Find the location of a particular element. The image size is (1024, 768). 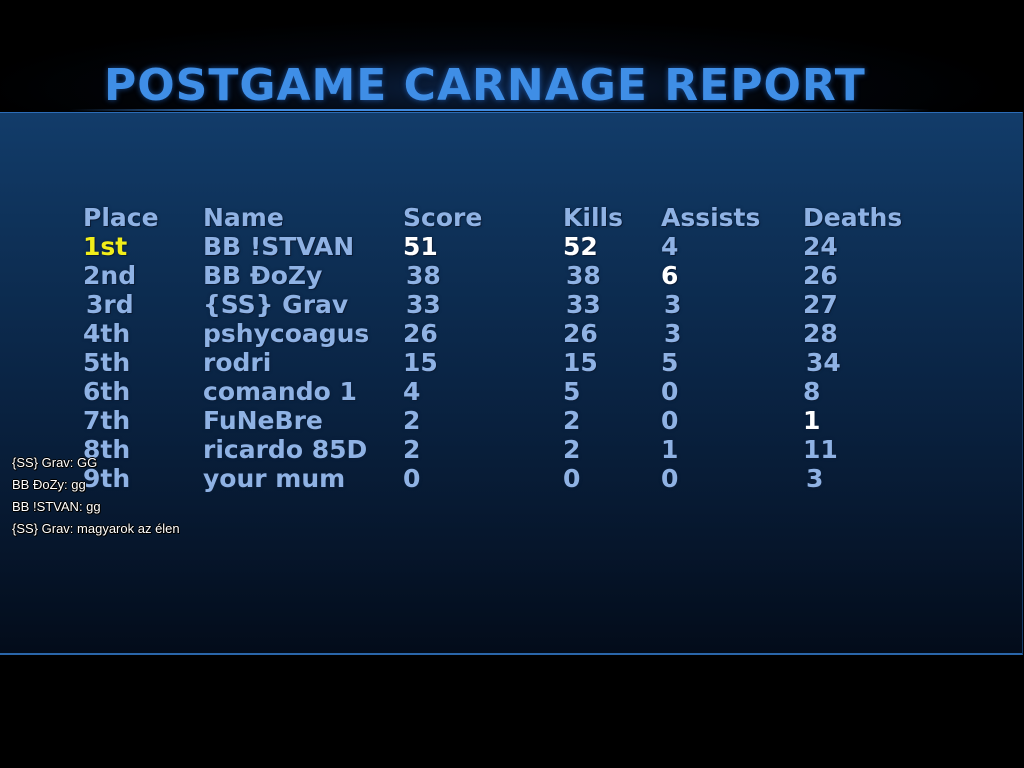

kills-cell: 26 is located at coordinates (580, 333).